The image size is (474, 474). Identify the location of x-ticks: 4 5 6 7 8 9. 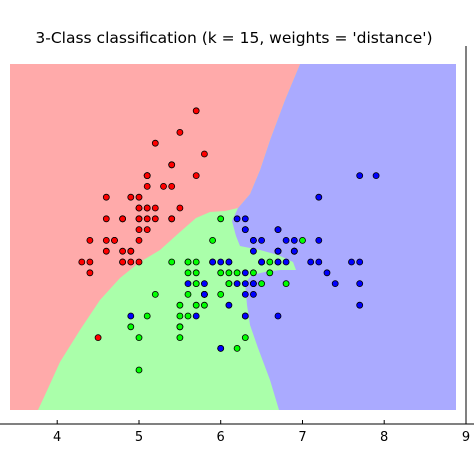
(261, 432).